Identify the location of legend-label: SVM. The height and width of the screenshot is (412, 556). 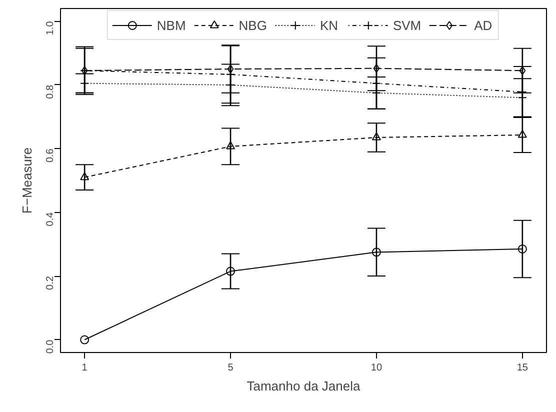
(407, 25).